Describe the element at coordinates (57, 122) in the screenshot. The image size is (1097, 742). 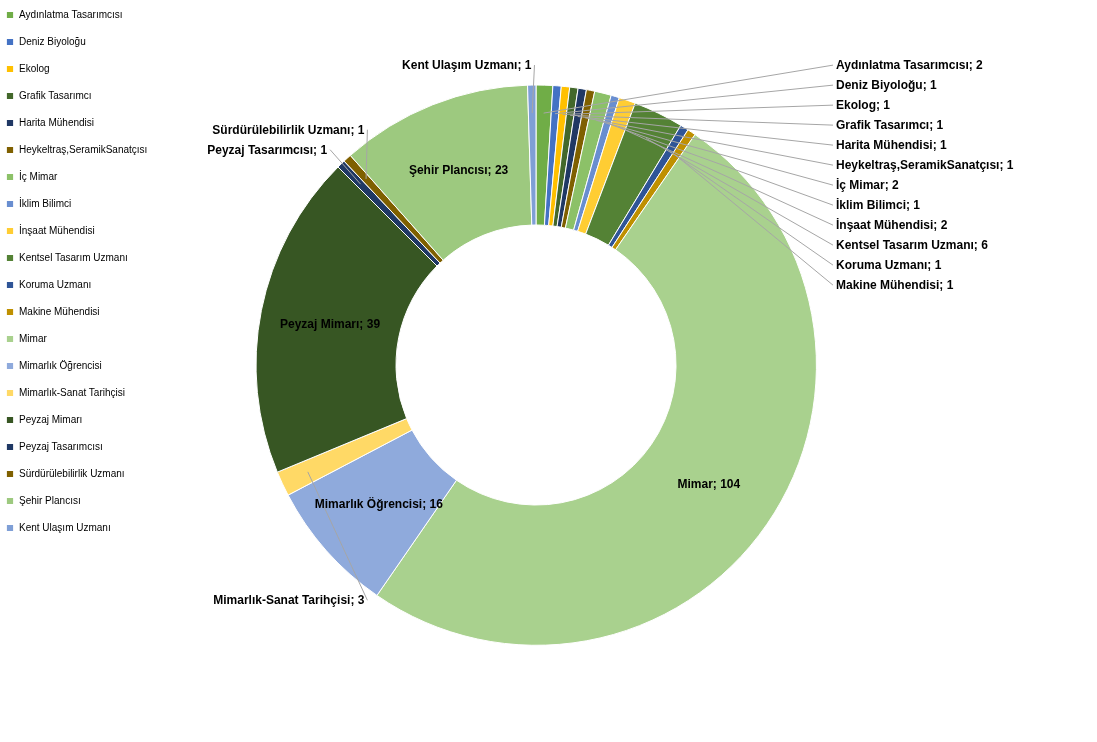
I see `legend-label: Harita Mühendisi` at that location.